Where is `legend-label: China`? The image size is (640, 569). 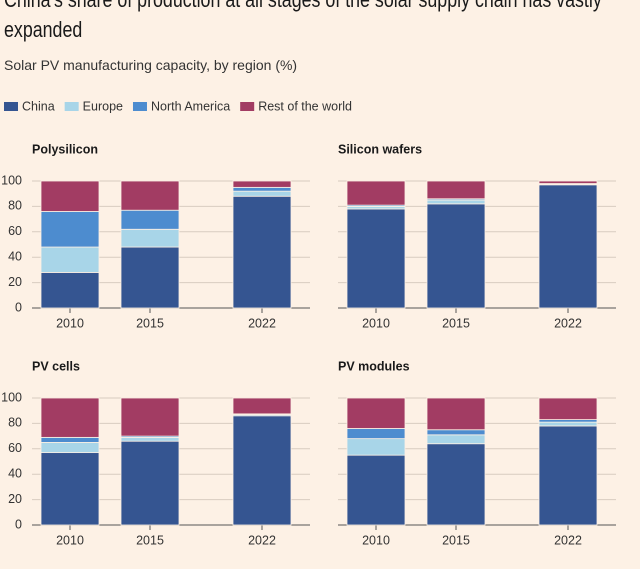
legend-label: China is located at coordinates (38, 106).